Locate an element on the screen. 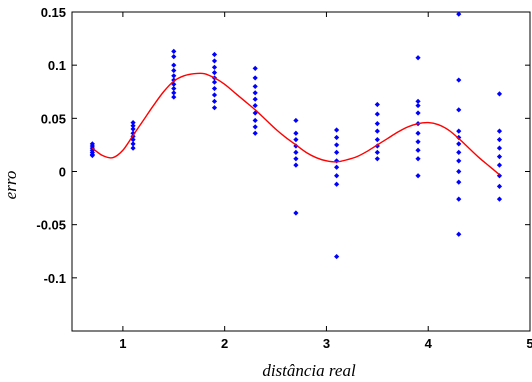 Image resolution: width=532 pixels, height=382 pixels. y-tick-label: 0.05 is located at coordinates (53, 118).